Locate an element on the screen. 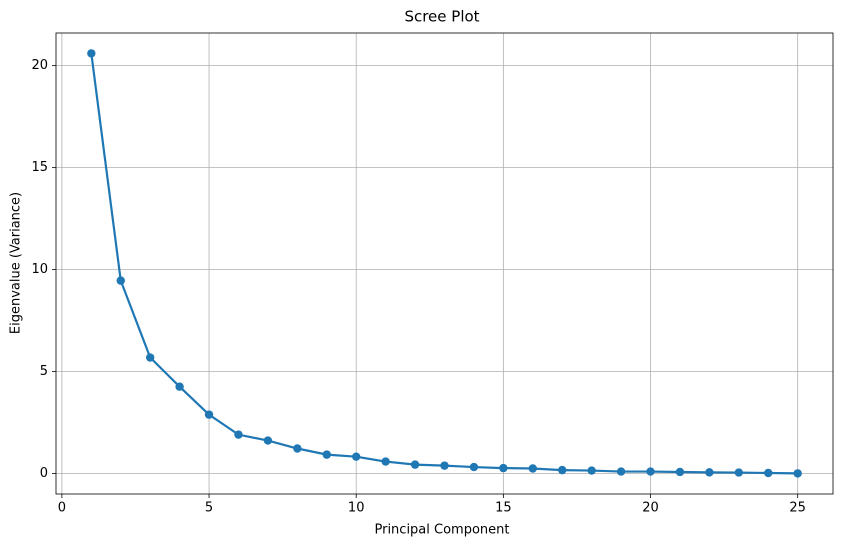 The width and height of the screenshot is (841, 547). y-tick-label: 15 is located at coordinates (39, 167).